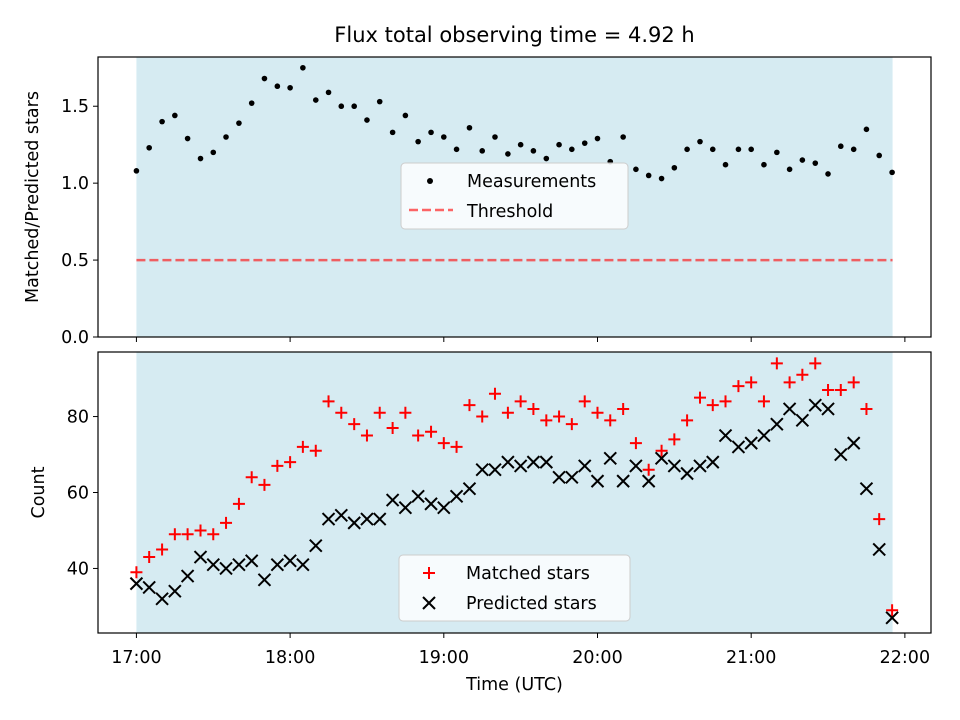 The width and height of the screenshot is (960, 720). Describe the element at coordinates (75, 107) in the screenshot. I see `y-tick-label: 1.5` at that location.